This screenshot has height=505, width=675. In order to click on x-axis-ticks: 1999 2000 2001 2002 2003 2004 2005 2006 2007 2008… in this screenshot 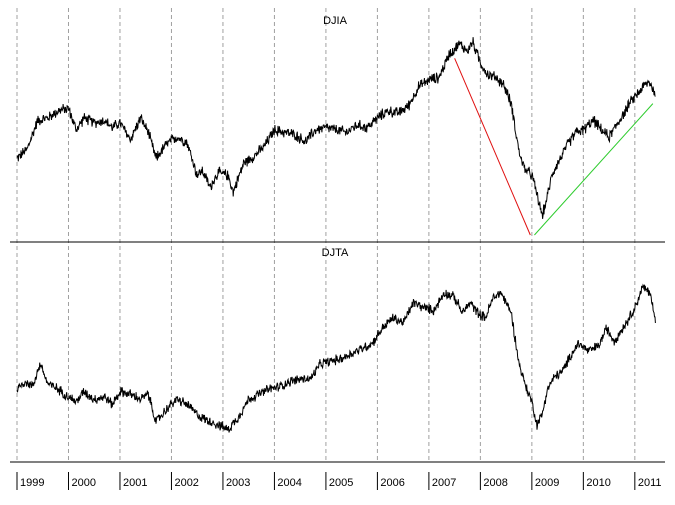, I will do `click(339, 481)`.